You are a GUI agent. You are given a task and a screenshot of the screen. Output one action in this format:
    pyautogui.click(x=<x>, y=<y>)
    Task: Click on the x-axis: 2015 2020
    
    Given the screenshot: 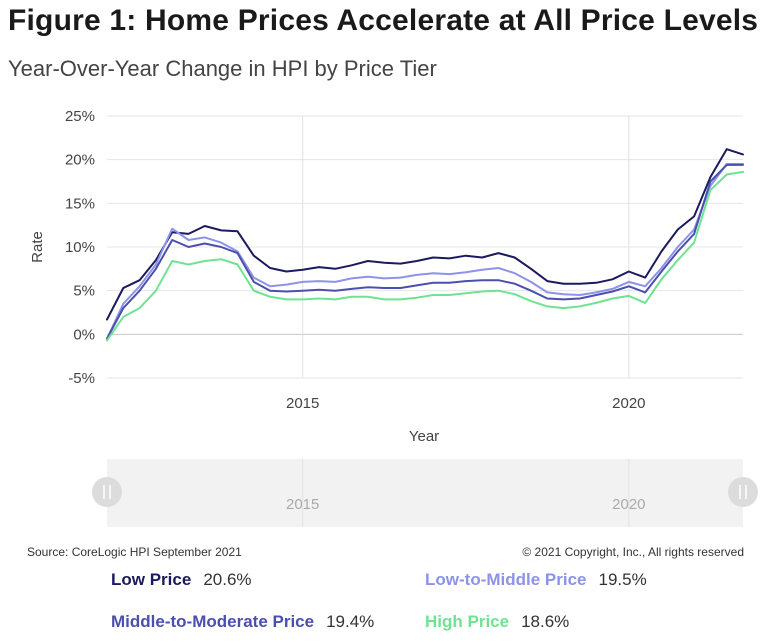 What is the action you would take?
    pyautogui.click(x=466, y=403)
    